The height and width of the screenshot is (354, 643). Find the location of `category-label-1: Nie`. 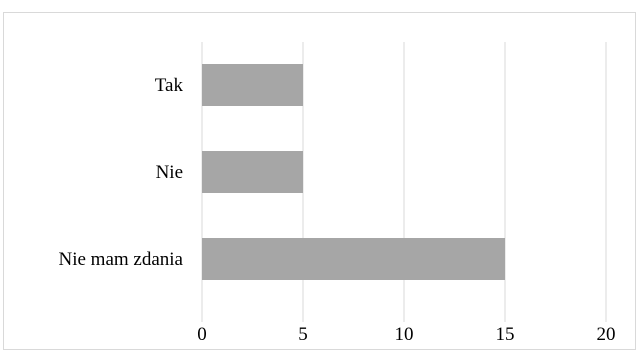

category-label-1: Nie is located at coordinates (169, 172).